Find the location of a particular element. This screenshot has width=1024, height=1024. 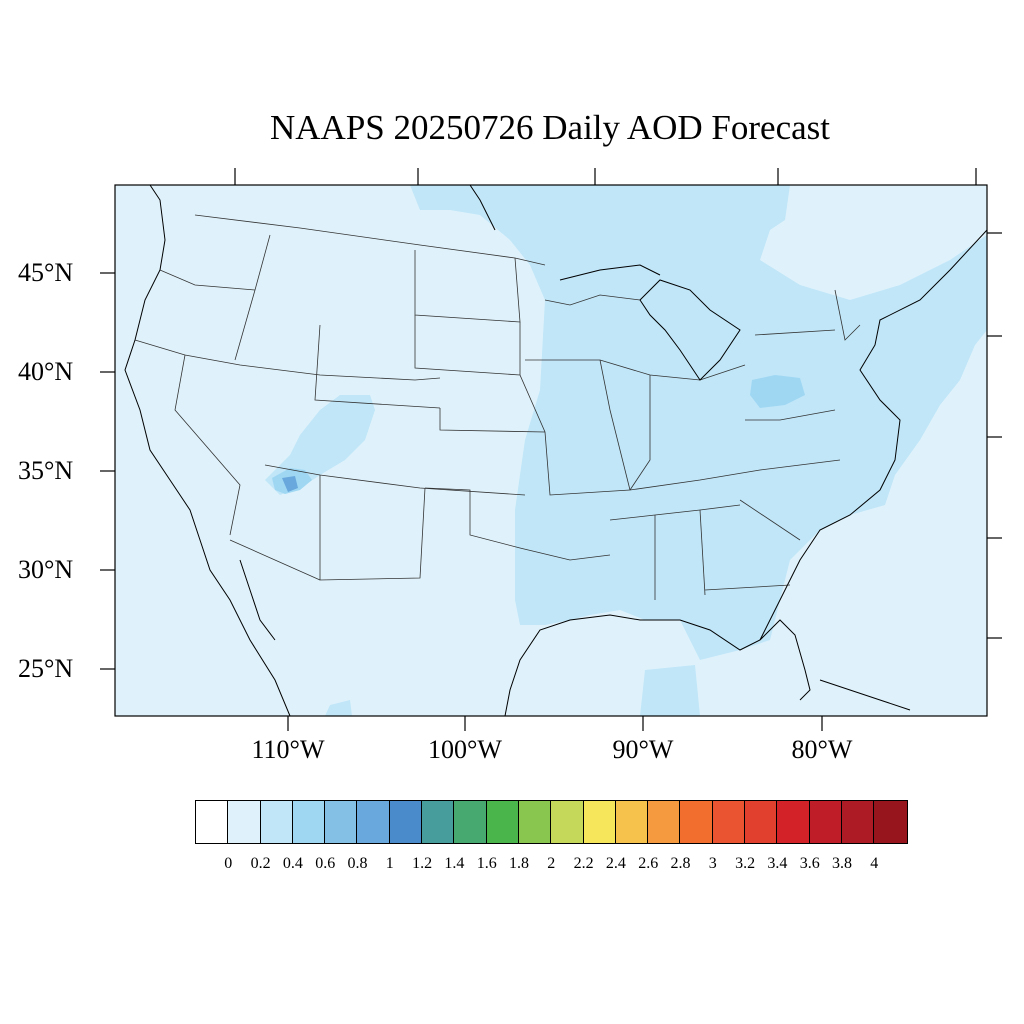

lon-label: 110°W is located at coordinates (288, 749).